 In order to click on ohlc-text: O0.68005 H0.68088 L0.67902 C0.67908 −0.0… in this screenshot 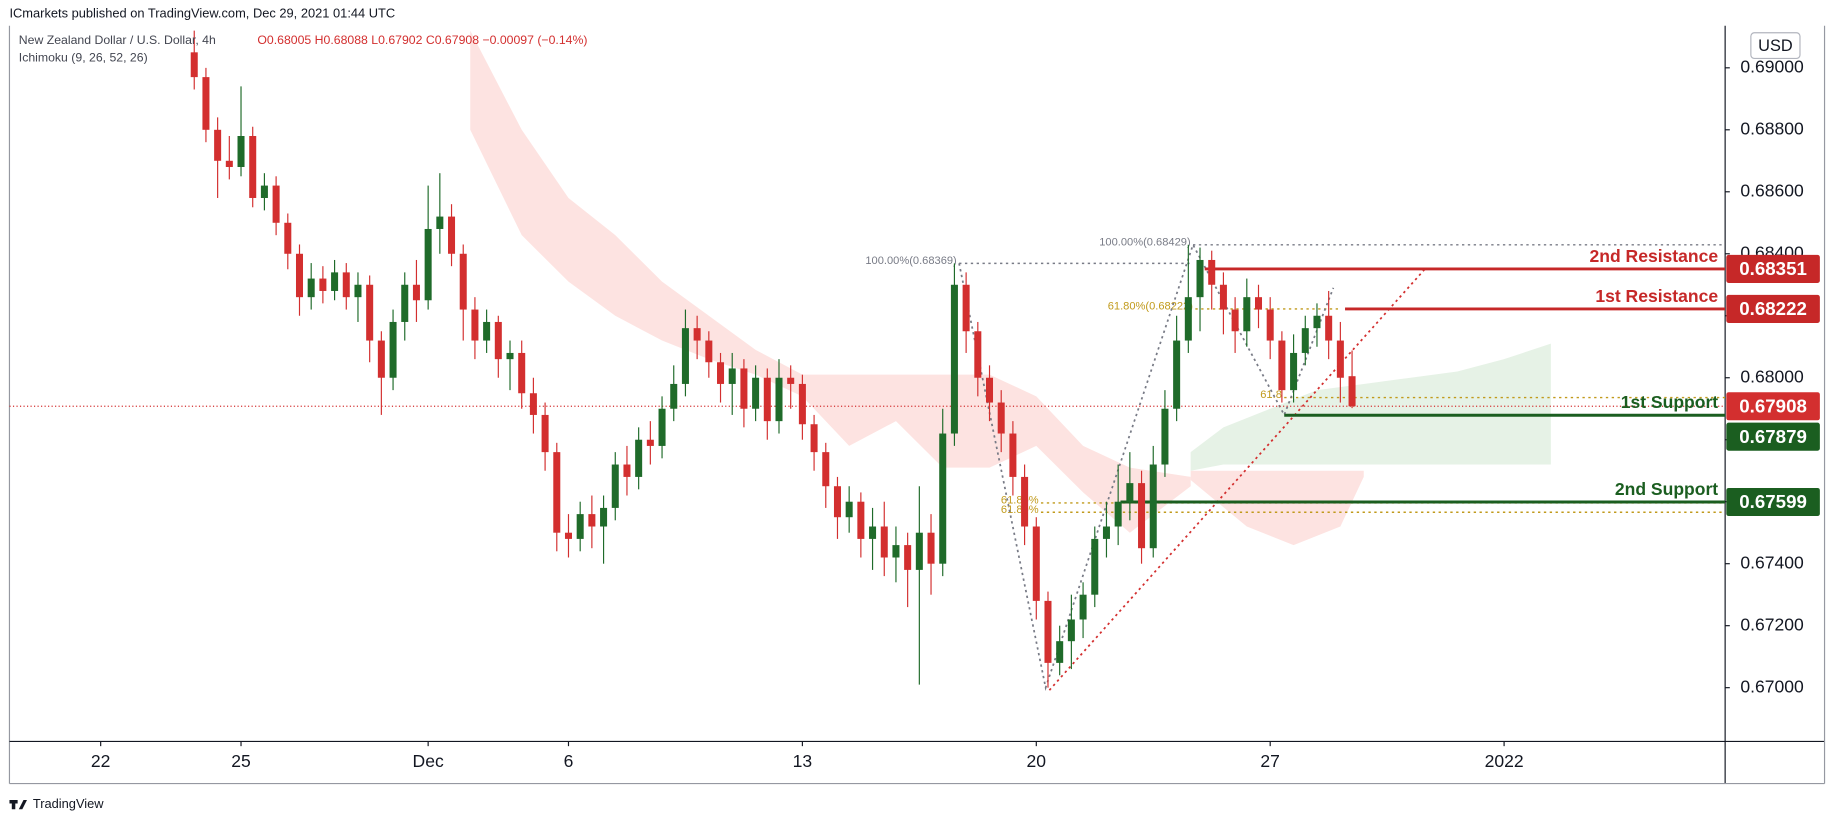, I will do `click(422, 40)`.